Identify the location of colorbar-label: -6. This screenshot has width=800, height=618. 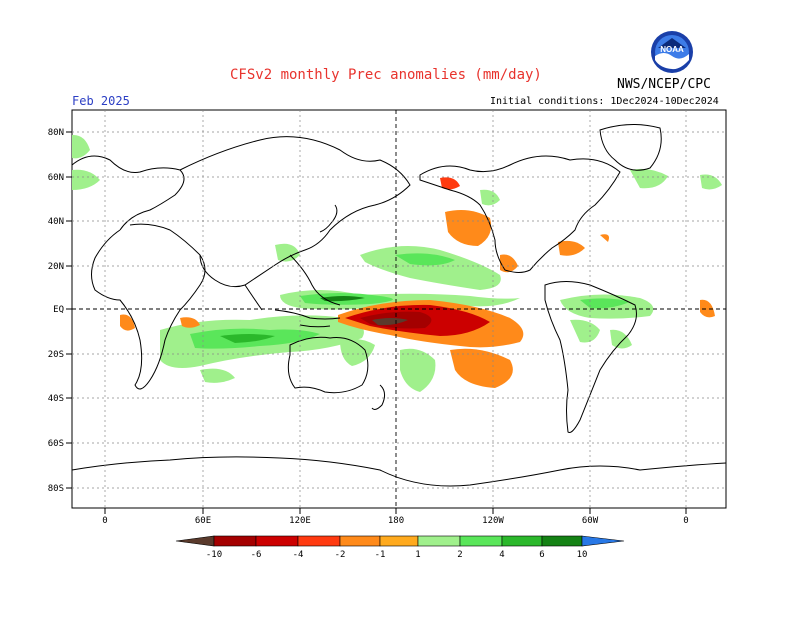
(256, 555).